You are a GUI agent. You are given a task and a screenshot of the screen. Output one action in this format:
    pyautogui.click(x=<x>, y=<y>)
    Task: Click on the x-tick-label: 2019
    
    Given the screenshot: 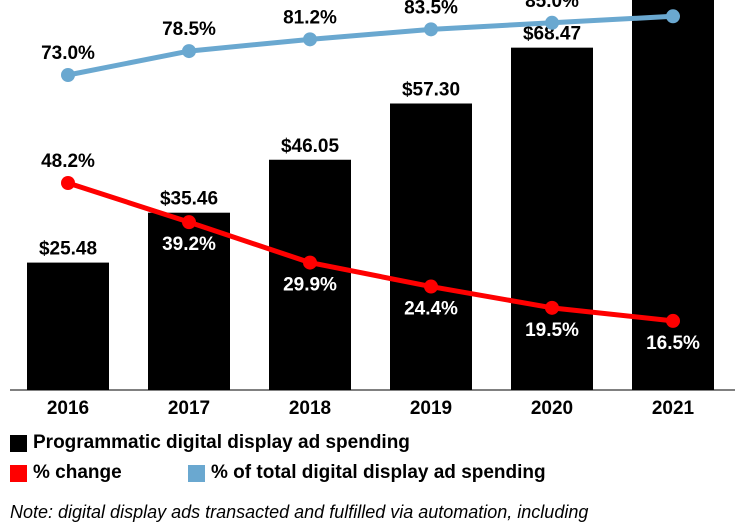 What is the action you would take?
    pyautogui.click(x=431, y=408)
    